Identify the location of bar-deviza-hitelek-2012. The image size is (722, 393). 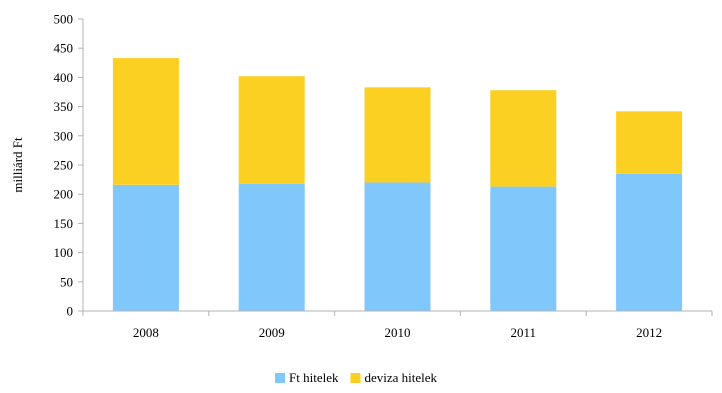
(649, 142).